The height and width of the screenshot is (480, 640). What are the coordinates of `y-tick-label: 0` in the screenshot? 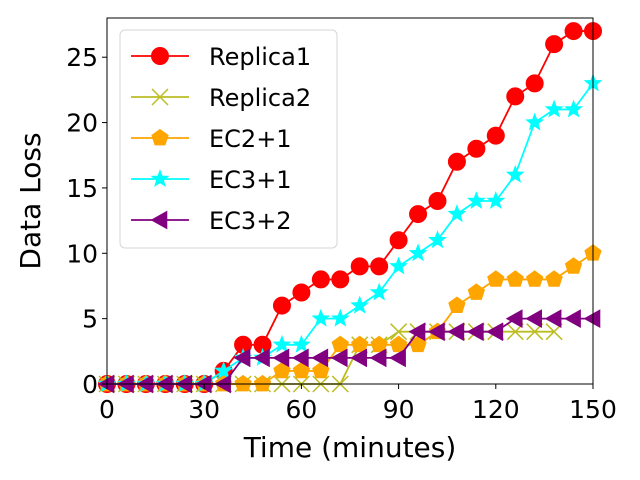 It's located at (90, 384).